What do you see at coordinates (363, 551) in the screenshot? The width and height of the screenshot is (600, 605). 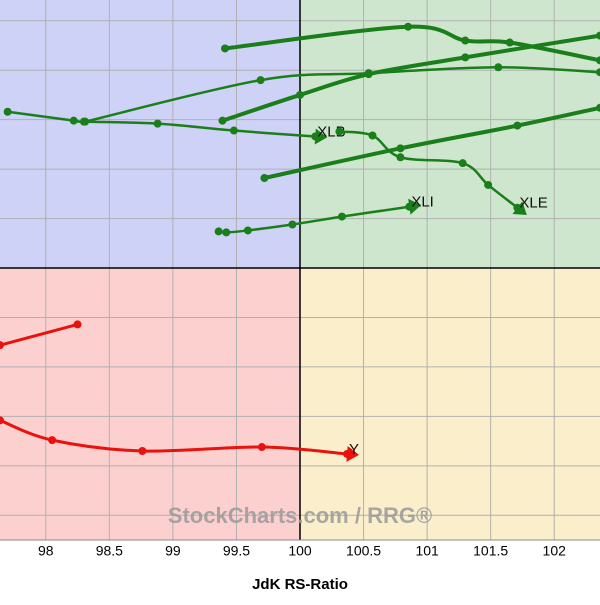 I see `x-tick-label: 100.5` at bounding box center [363, 551].